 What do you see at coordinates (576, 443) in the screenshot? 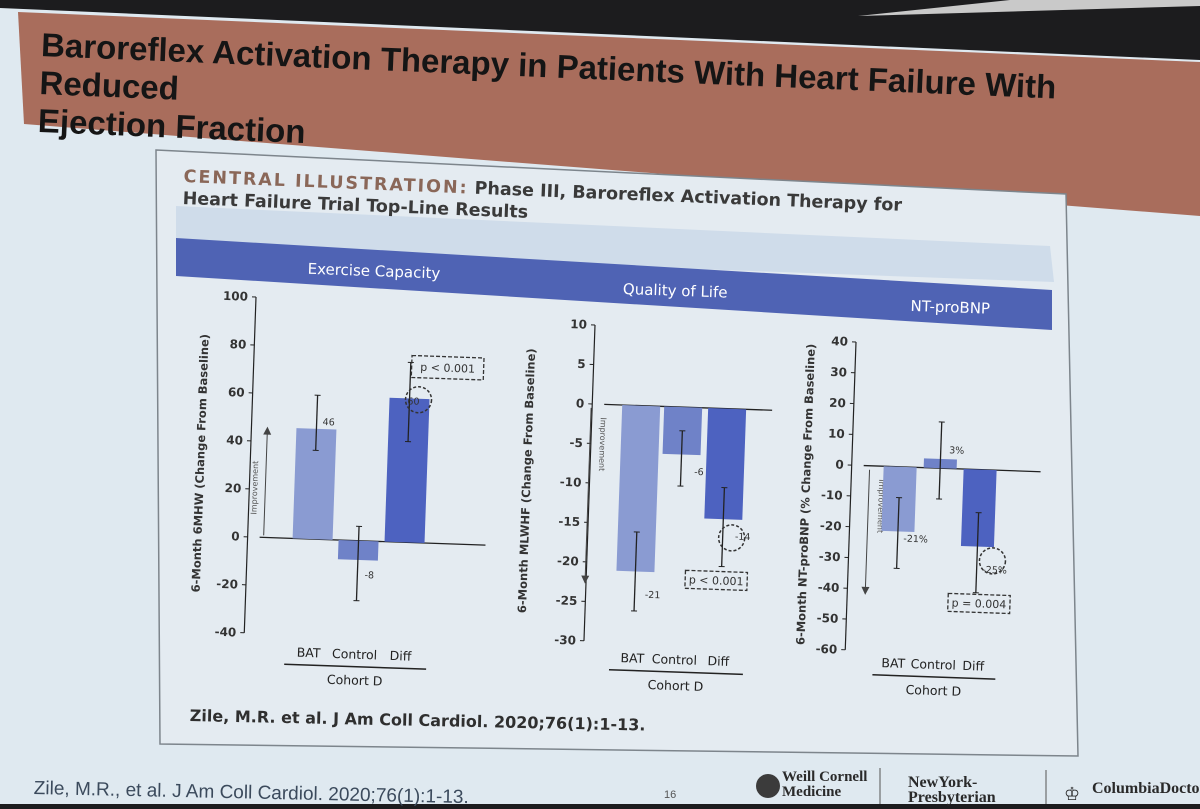
I see `y-tick-label: -5` at bounding box center [576, 443].